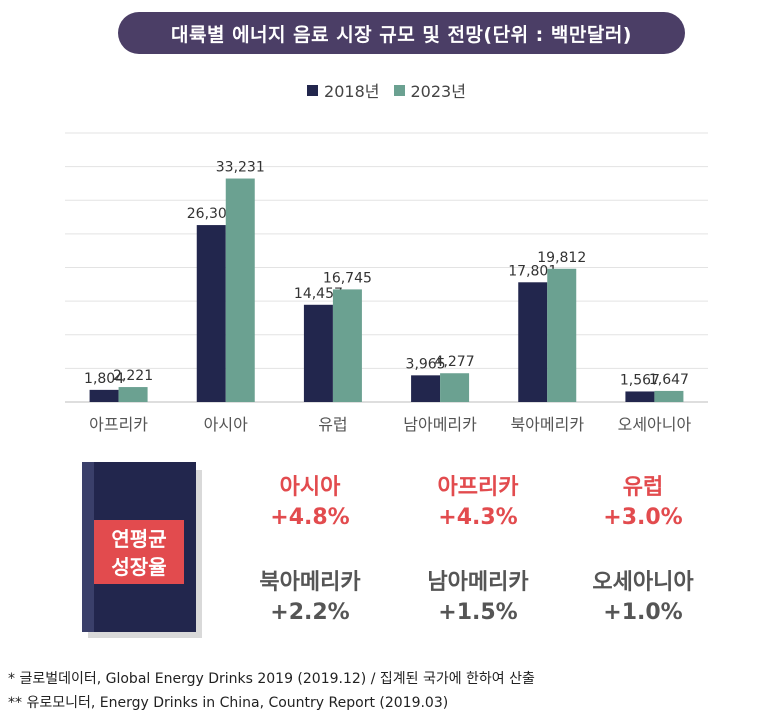 The height and width of the screenshot is (724, 773). Describe the element at coordinates (88, 547) in the screenshot. I see `badge-spine` at that location.